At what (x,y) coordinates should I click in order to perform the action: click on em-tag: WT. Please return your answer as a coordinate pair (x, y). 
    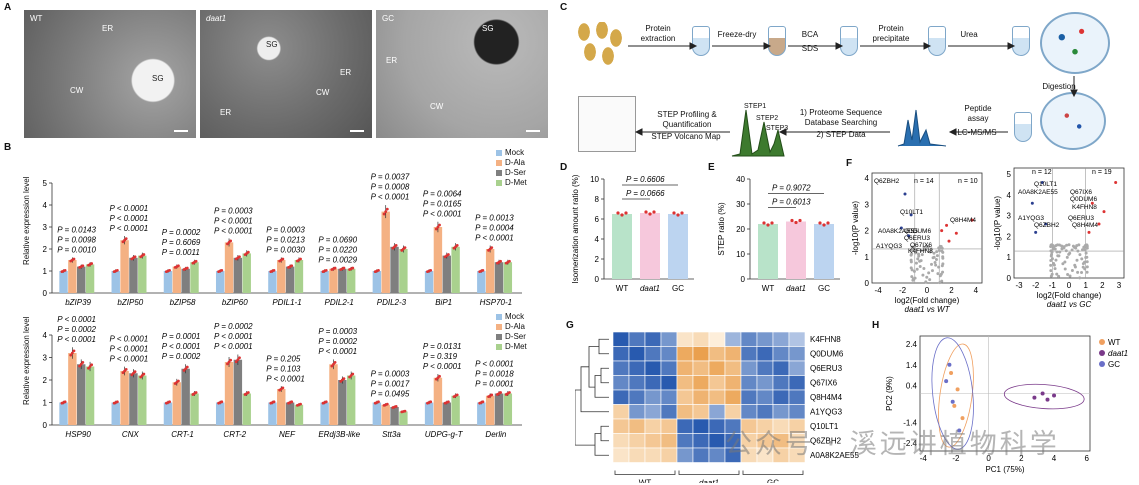
    Looking at the image, I should click on (36, 18).